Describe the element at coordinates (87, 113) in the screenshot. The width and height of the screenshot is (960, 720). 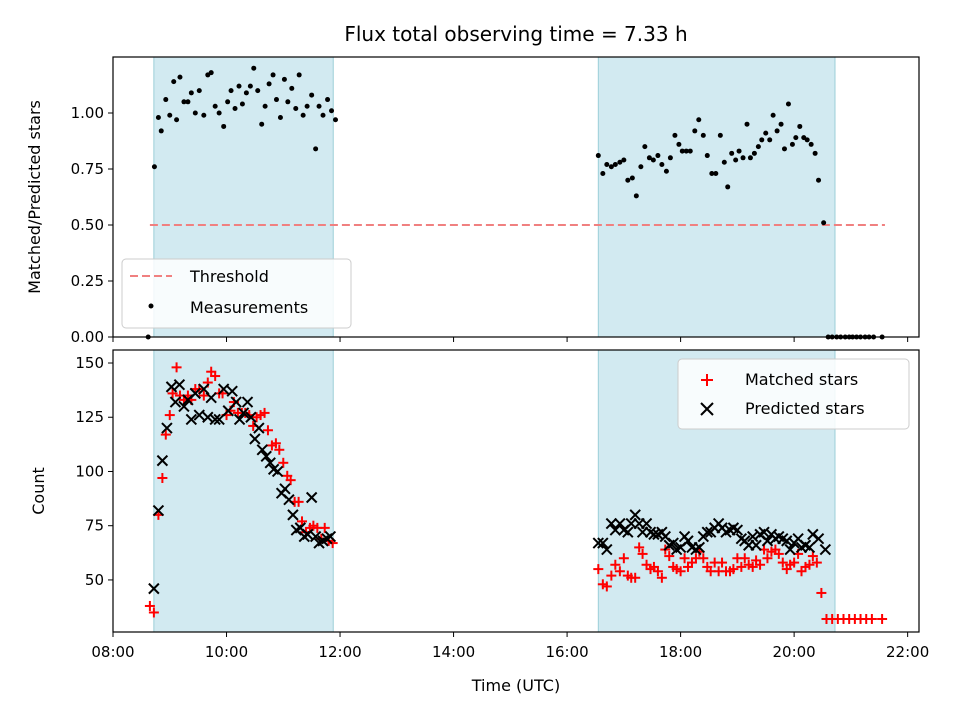
I see `top-y-tick-label: 1.00` at that location.